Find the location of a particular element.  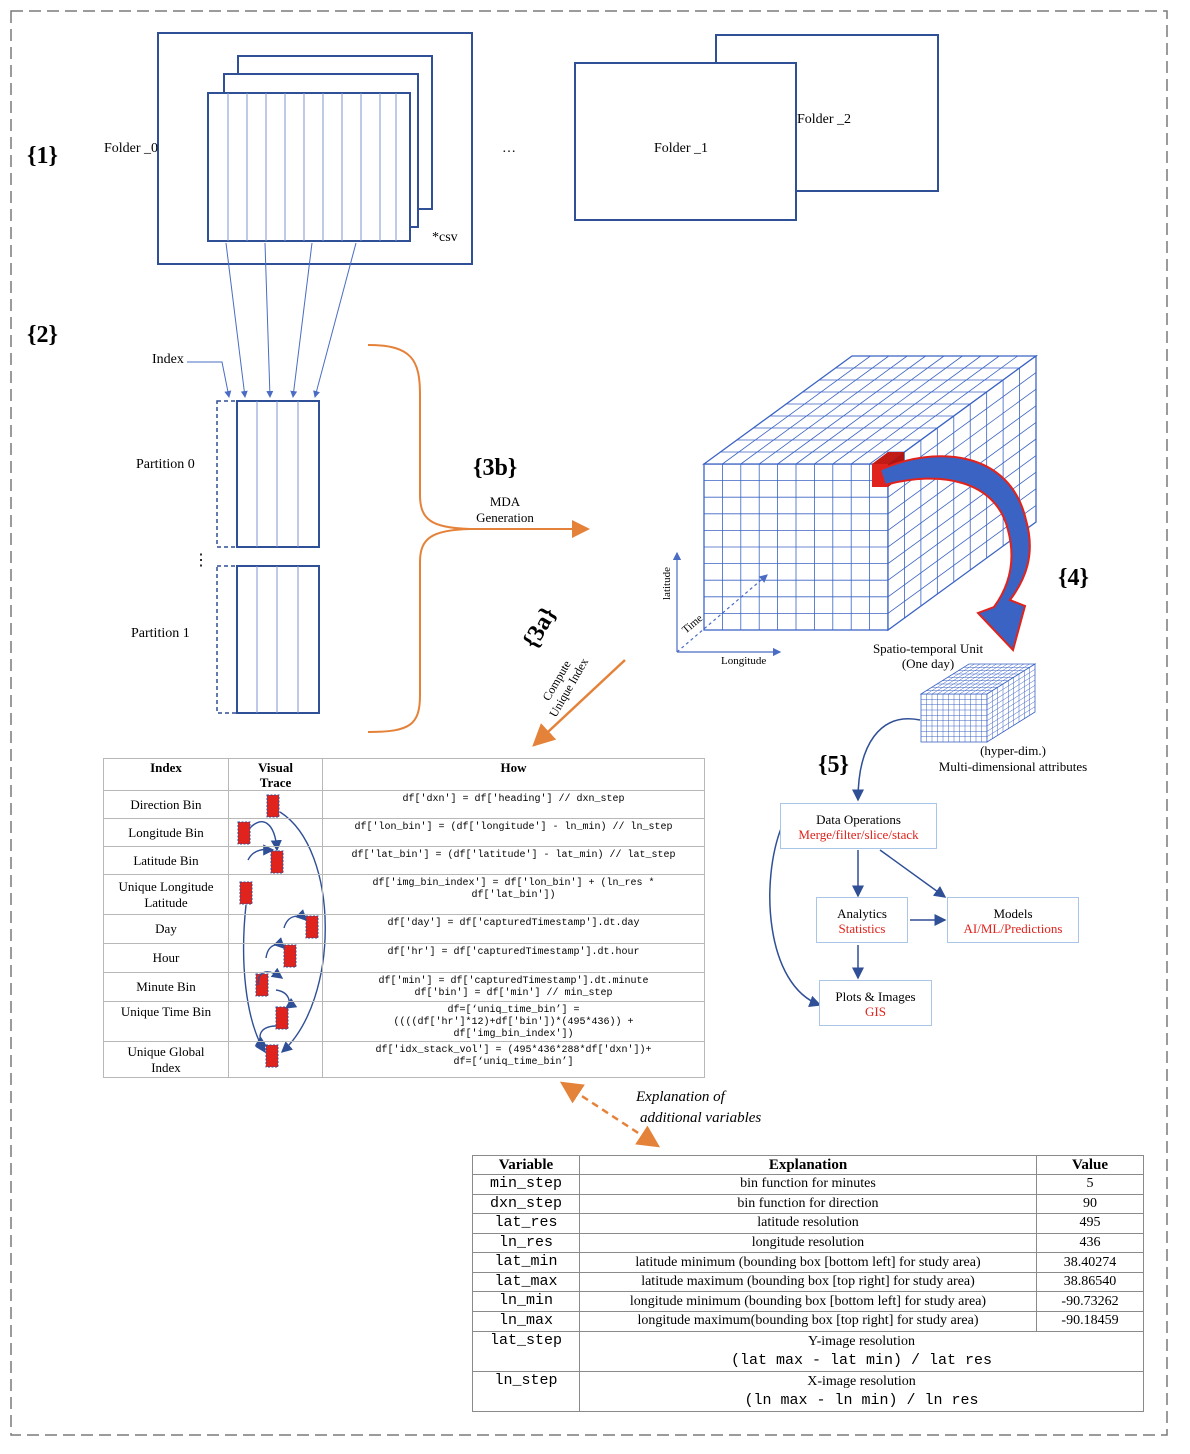

step-5-label: {5} is located at coordinates (833, 765).